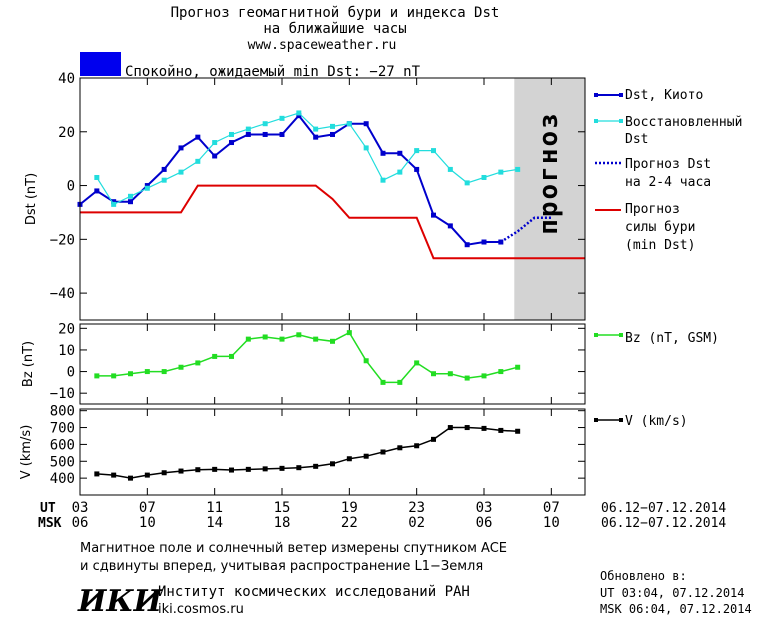 This screenshot has height=620, width=760. Describe the element at coordinates (62, 462) in the screenshot. I see `v-y-tick-label: 500` at that location.